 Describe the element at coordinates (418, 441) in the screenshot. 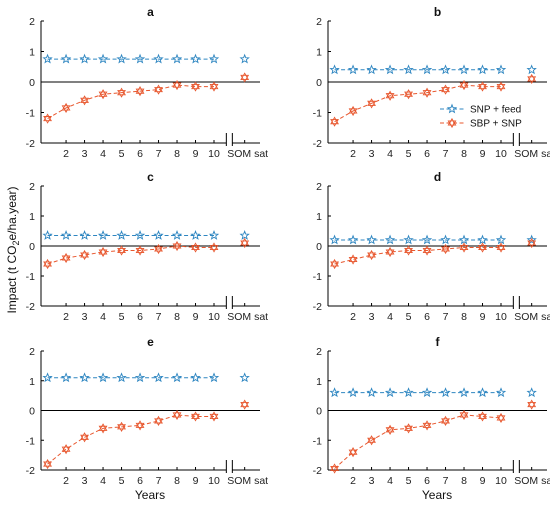

I see `series-line` at that location.